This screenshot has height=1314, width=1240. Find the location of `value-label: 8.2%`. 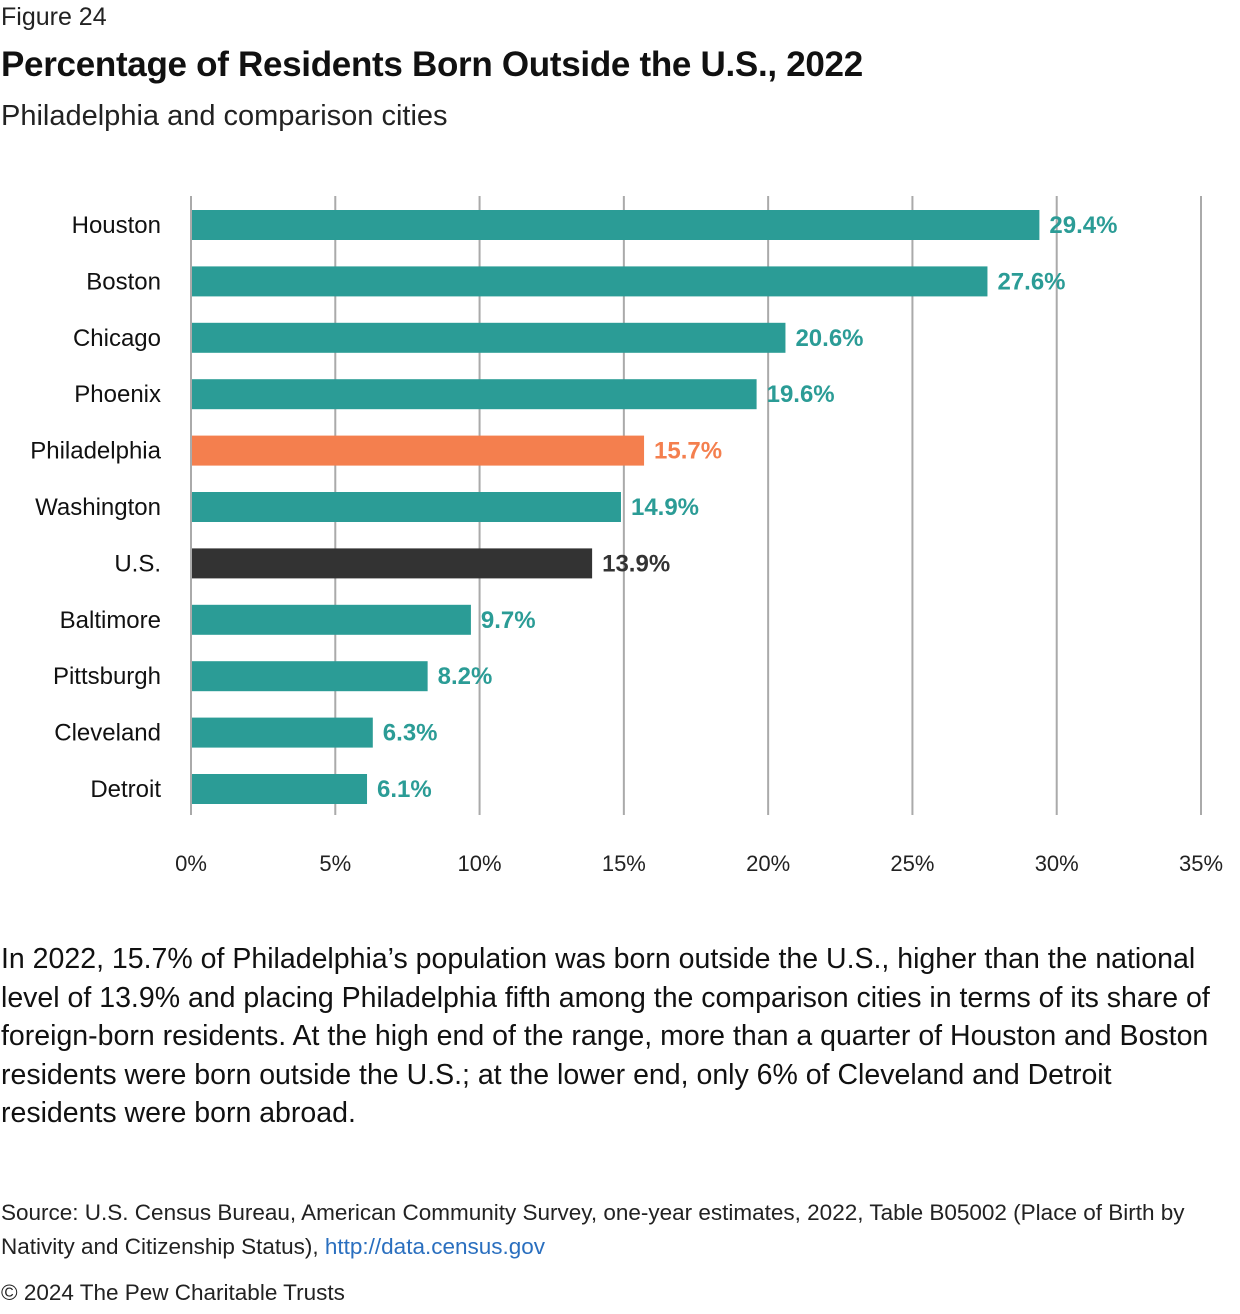

value-label: 8.2% is located at coordinates (465, 676).